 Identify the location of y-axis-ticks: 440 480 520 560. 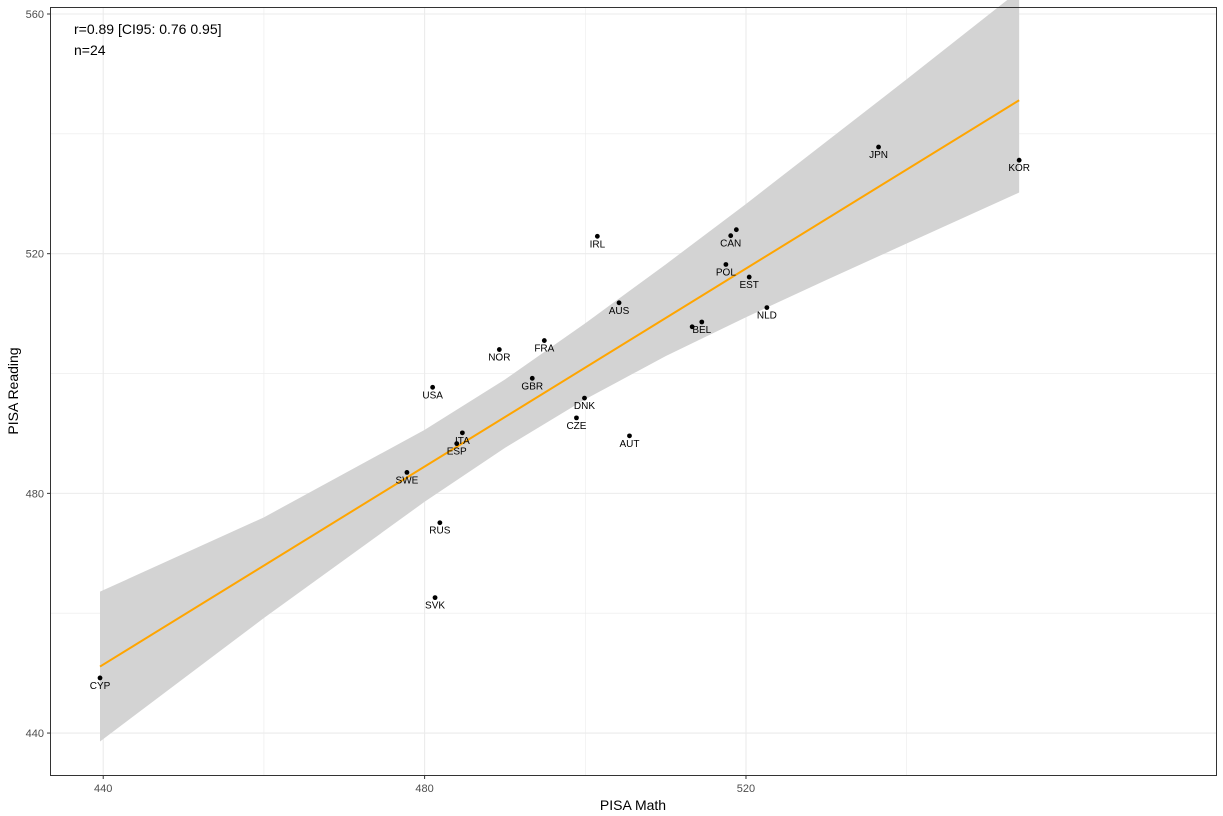
(38, 374).